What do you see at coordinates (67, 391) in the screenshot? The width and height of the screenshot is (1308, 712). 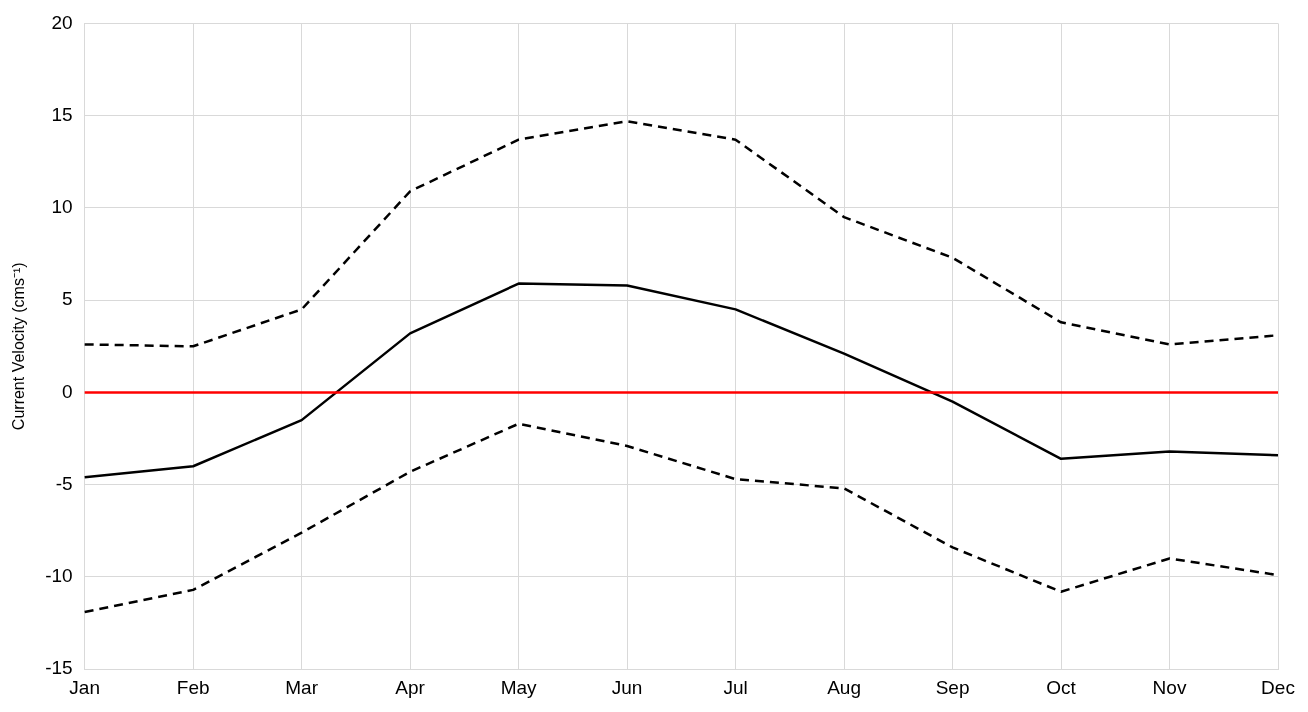 I see `y-tick-label: 0` at bounding box center [67, 391].